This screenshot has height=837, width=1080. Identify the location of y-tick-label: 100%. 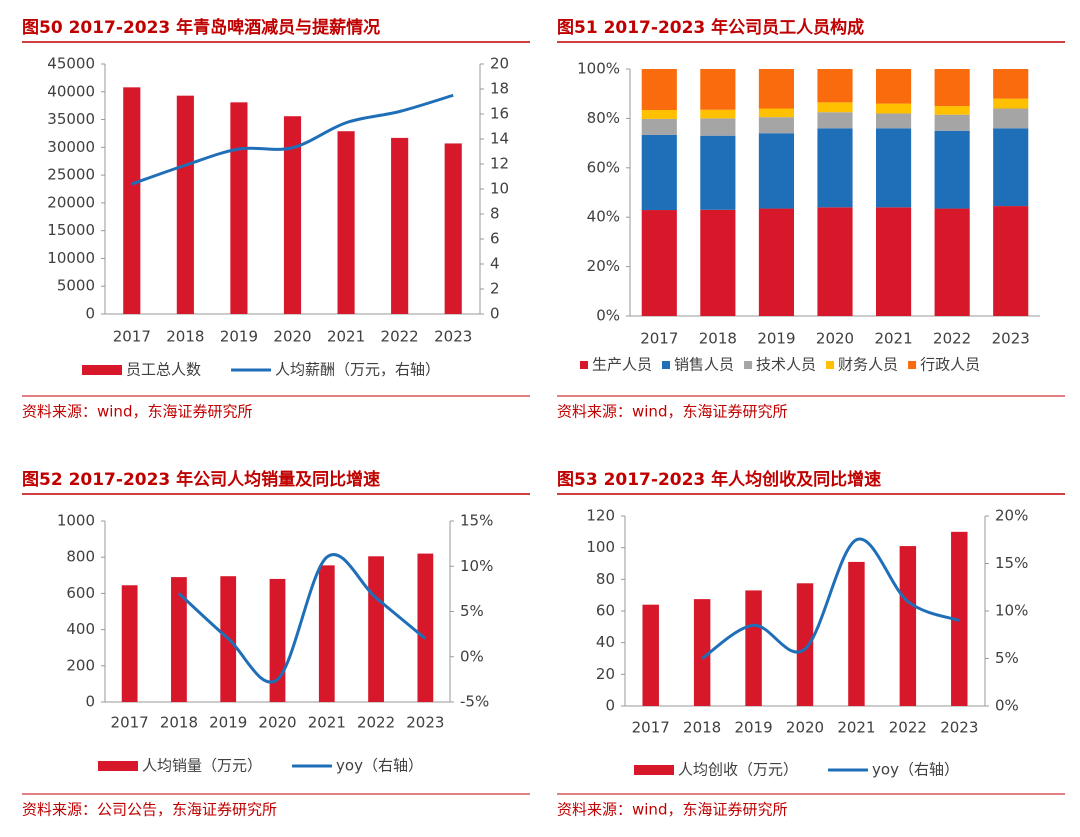
(598, 69).